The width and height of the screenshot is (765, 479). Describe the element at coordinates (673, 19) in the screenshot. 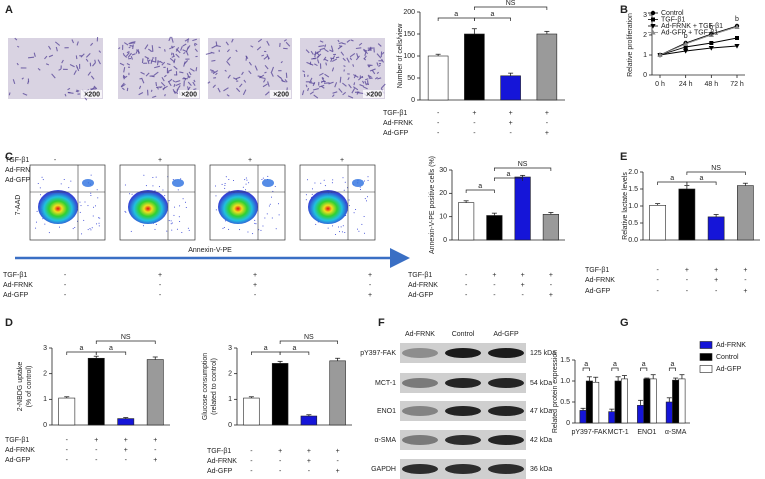

I see `legend-label: TGF-β1` at that location.